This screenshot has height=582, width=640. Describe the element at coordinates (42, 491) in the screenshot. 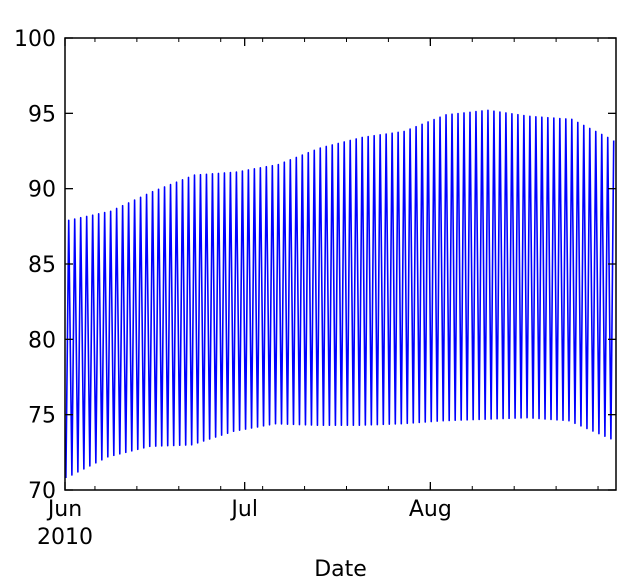

I see `y-tick-label: 70` at that location.